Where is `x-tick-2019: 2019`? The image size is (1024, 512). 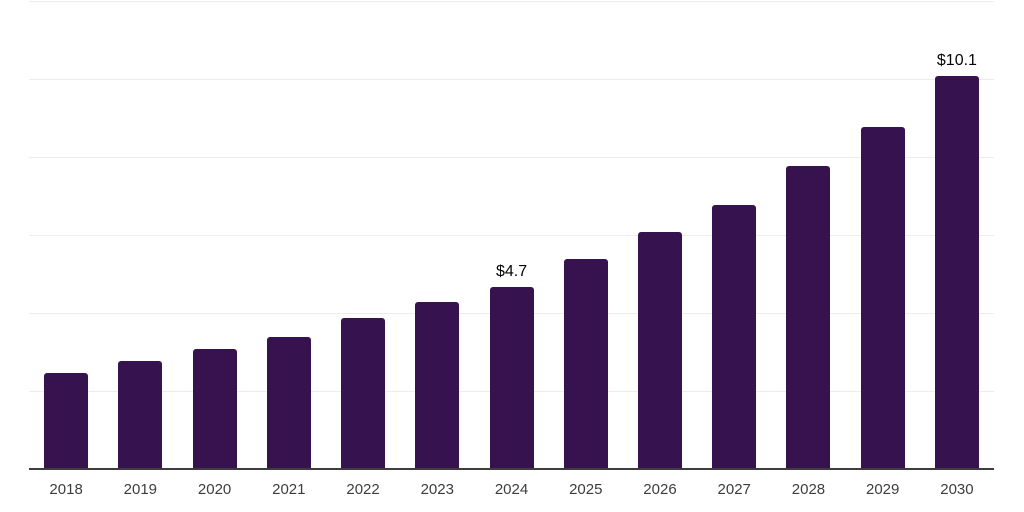
x-tick-2019: 2019 is located at coordinates (140, 489).